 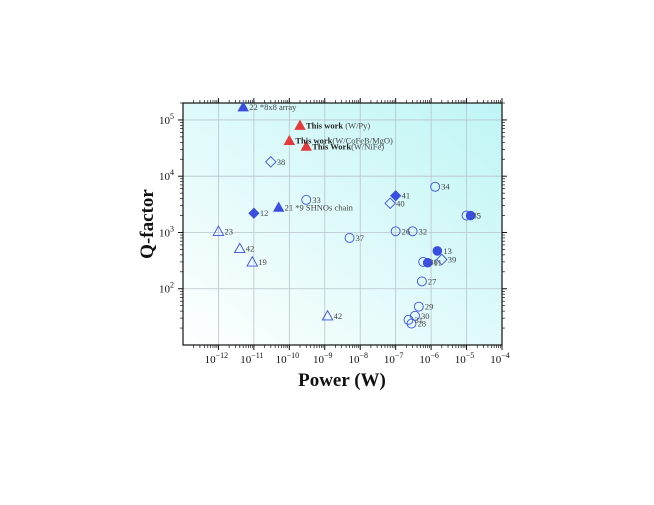 What do you see at coordinates (166, 175) in the screenshot?
I see `y-tick-label: 10⁴` at bounding box center [166, 175].